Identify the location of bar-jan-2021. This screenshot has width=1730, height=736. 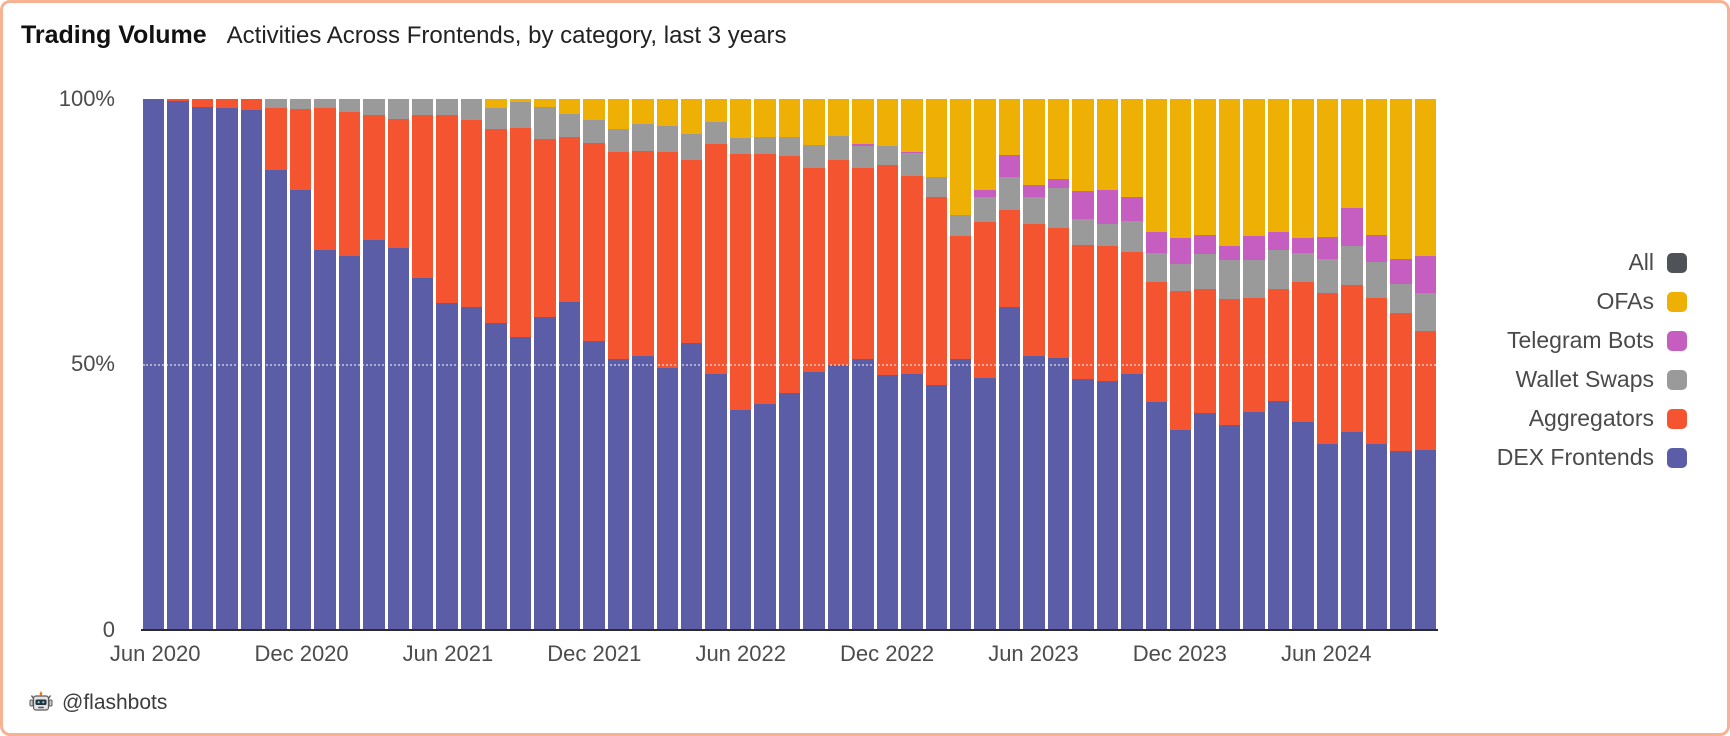
(325, 364).